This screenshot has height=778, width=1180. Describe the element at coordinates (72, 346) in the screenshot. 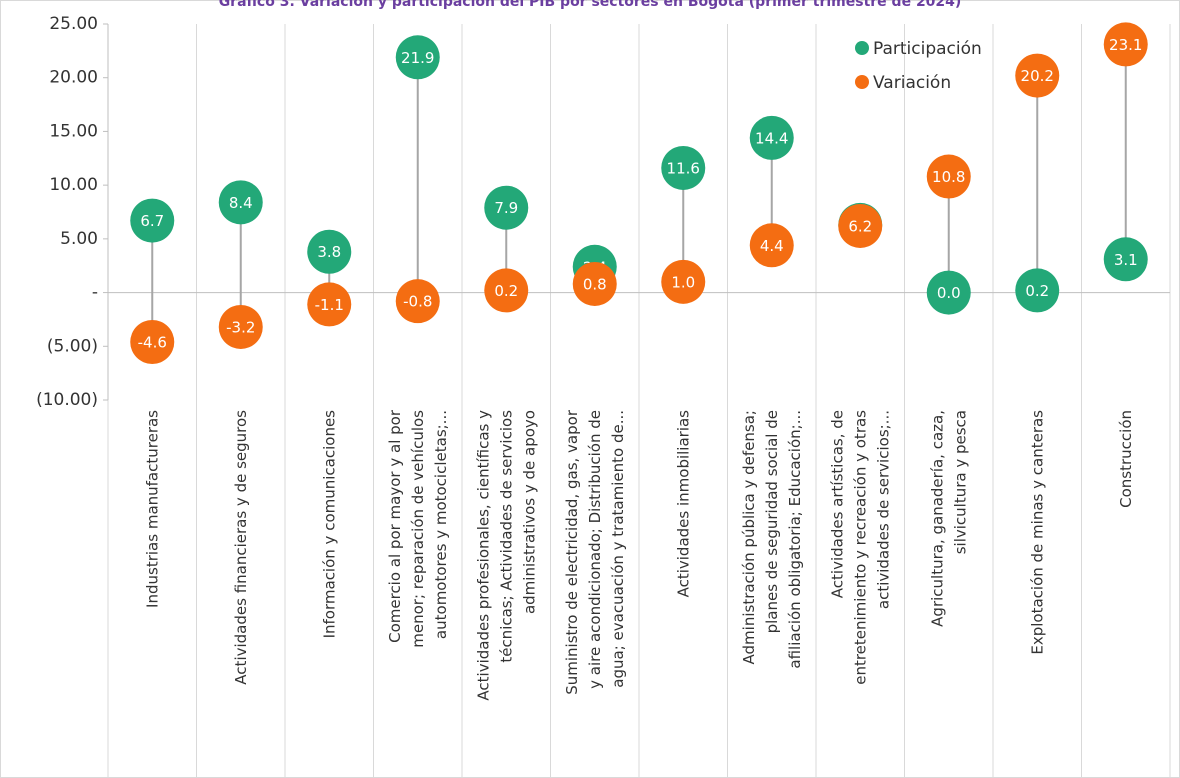

I see `y-tick-label: (5.00)` at that location.